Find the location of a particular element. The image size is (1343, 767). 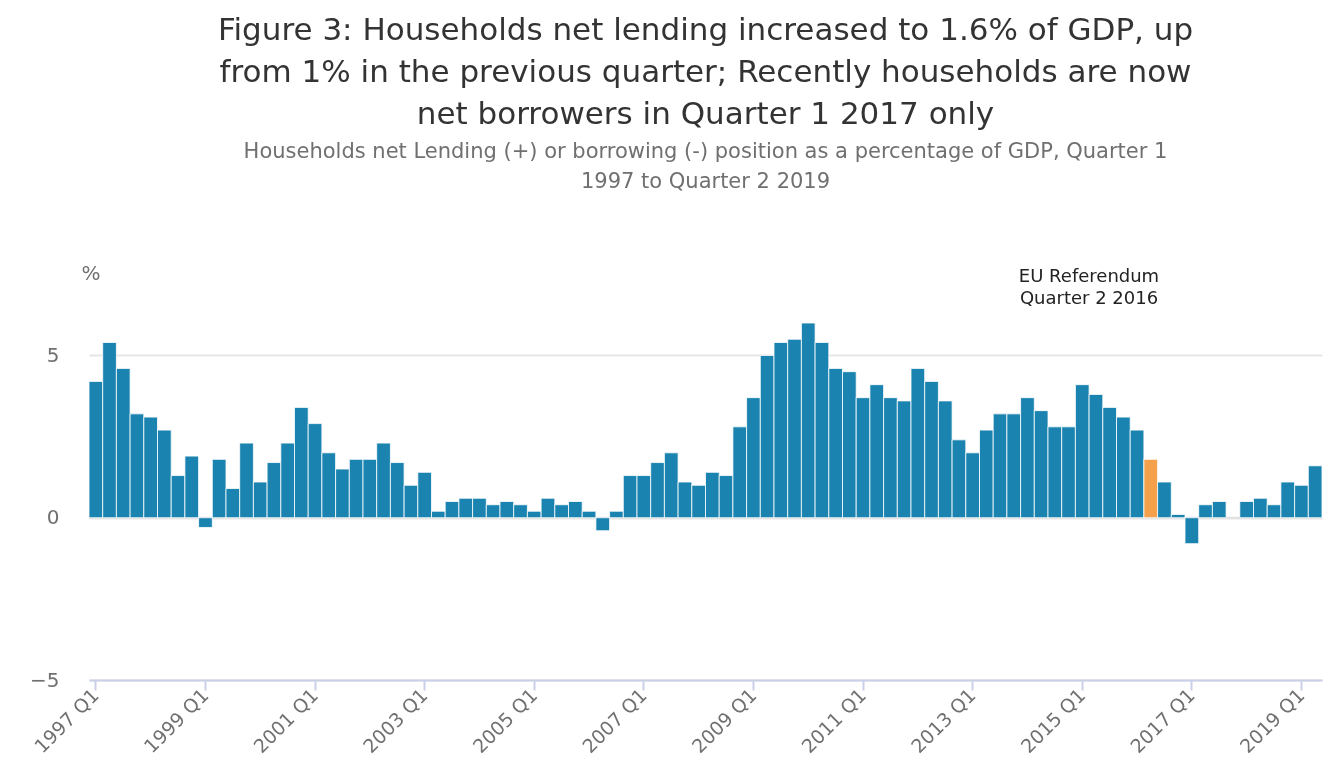

chart-subtitle: Households net Lending (+) or borrowing (-) position as a percentage of GDP, Quarter 1 1997 to Quarter 2 2019 is located at coordinates (705, 166).